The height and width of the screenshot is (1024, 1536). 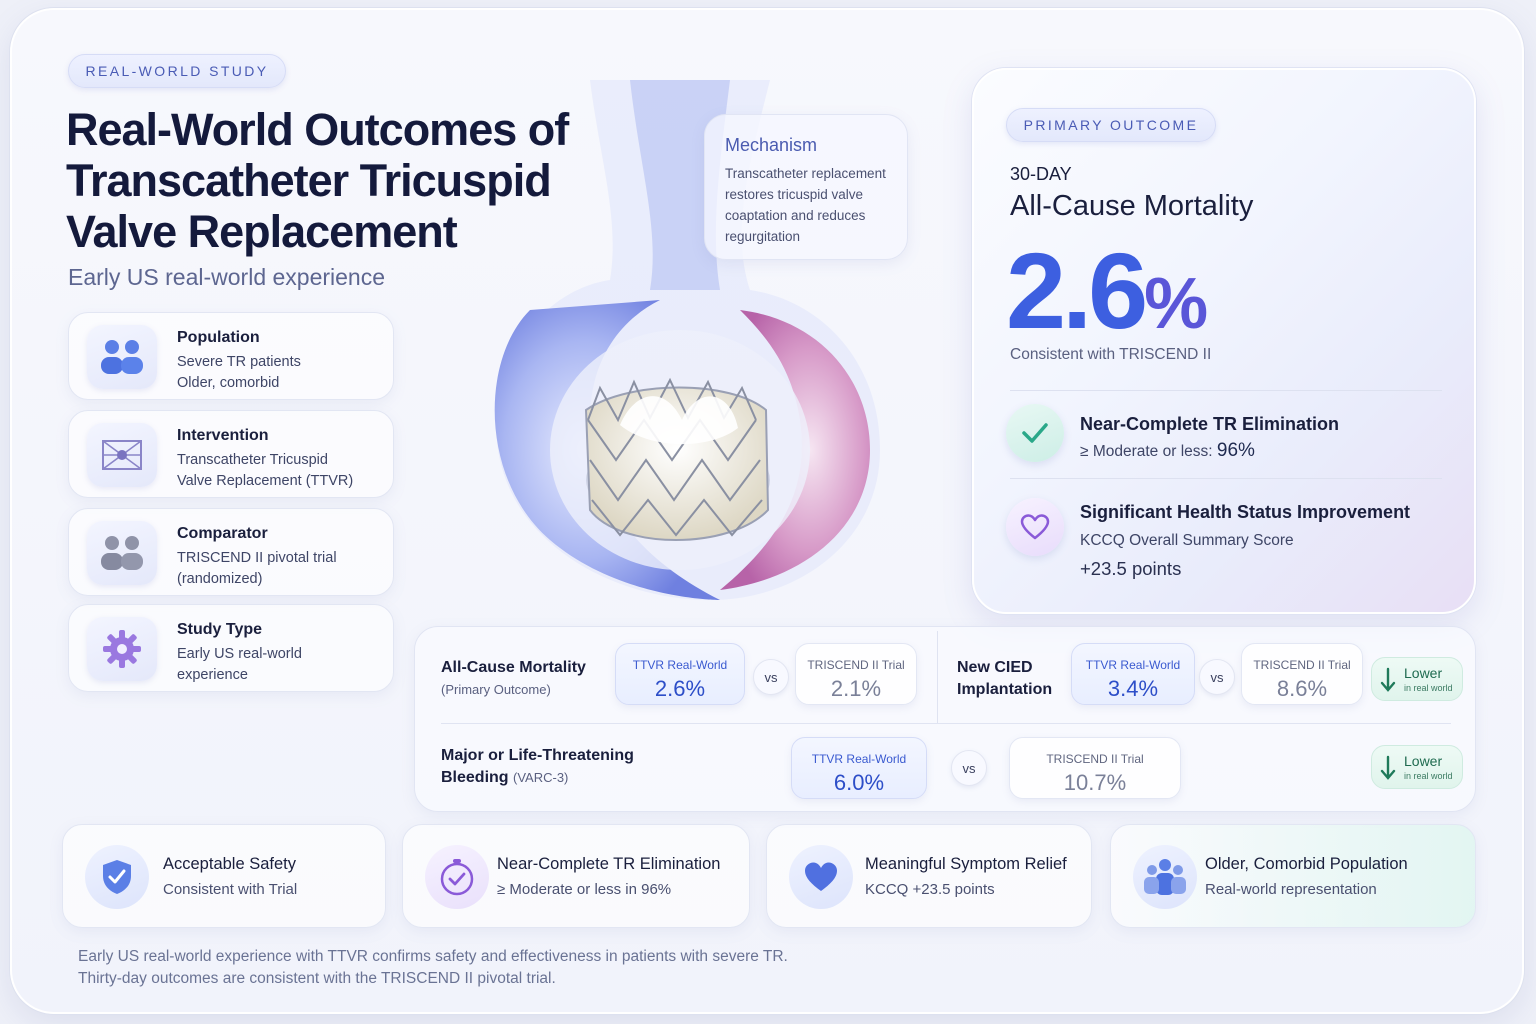 What do you see at coordinates (220, 579) in the screenshot?
I see `pico-line: (randomized)` at bounding box center [220, 579].